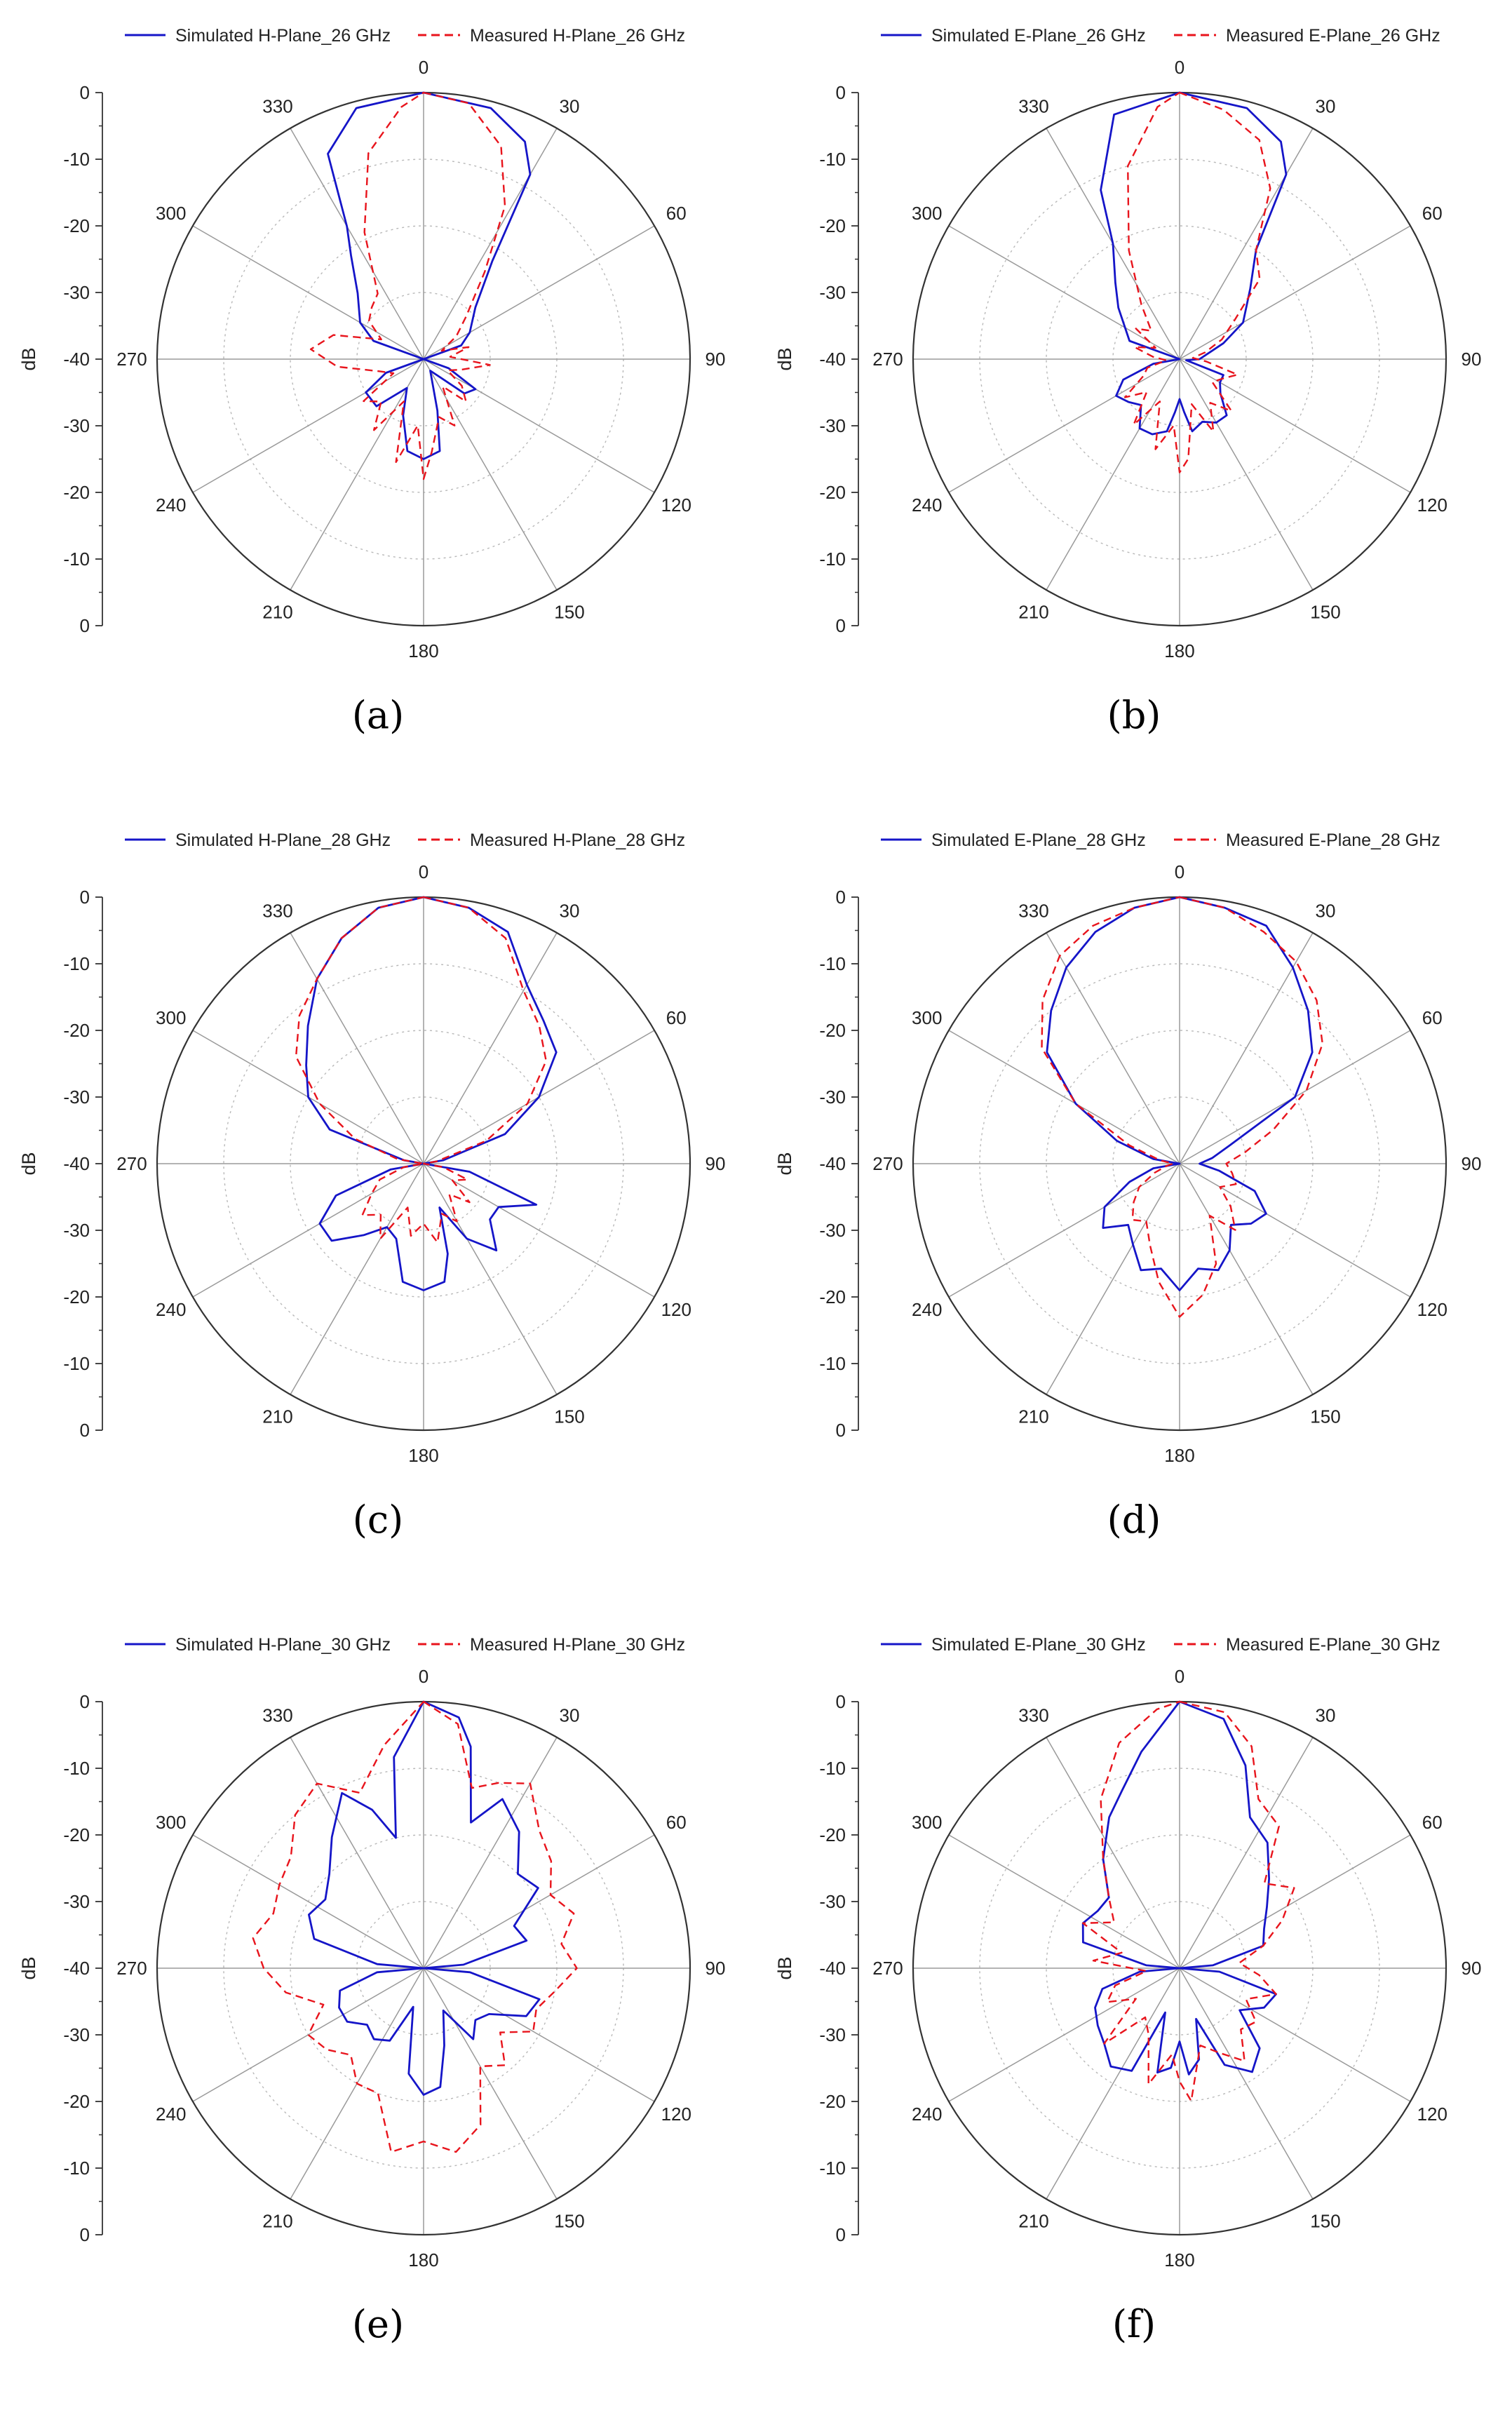 This screenshot has width=1512, height=2415. What do you see at coordinates (676, 505) in the screenshot?
I see `angle-tick-label: 120` at bounding box center [676, 505].